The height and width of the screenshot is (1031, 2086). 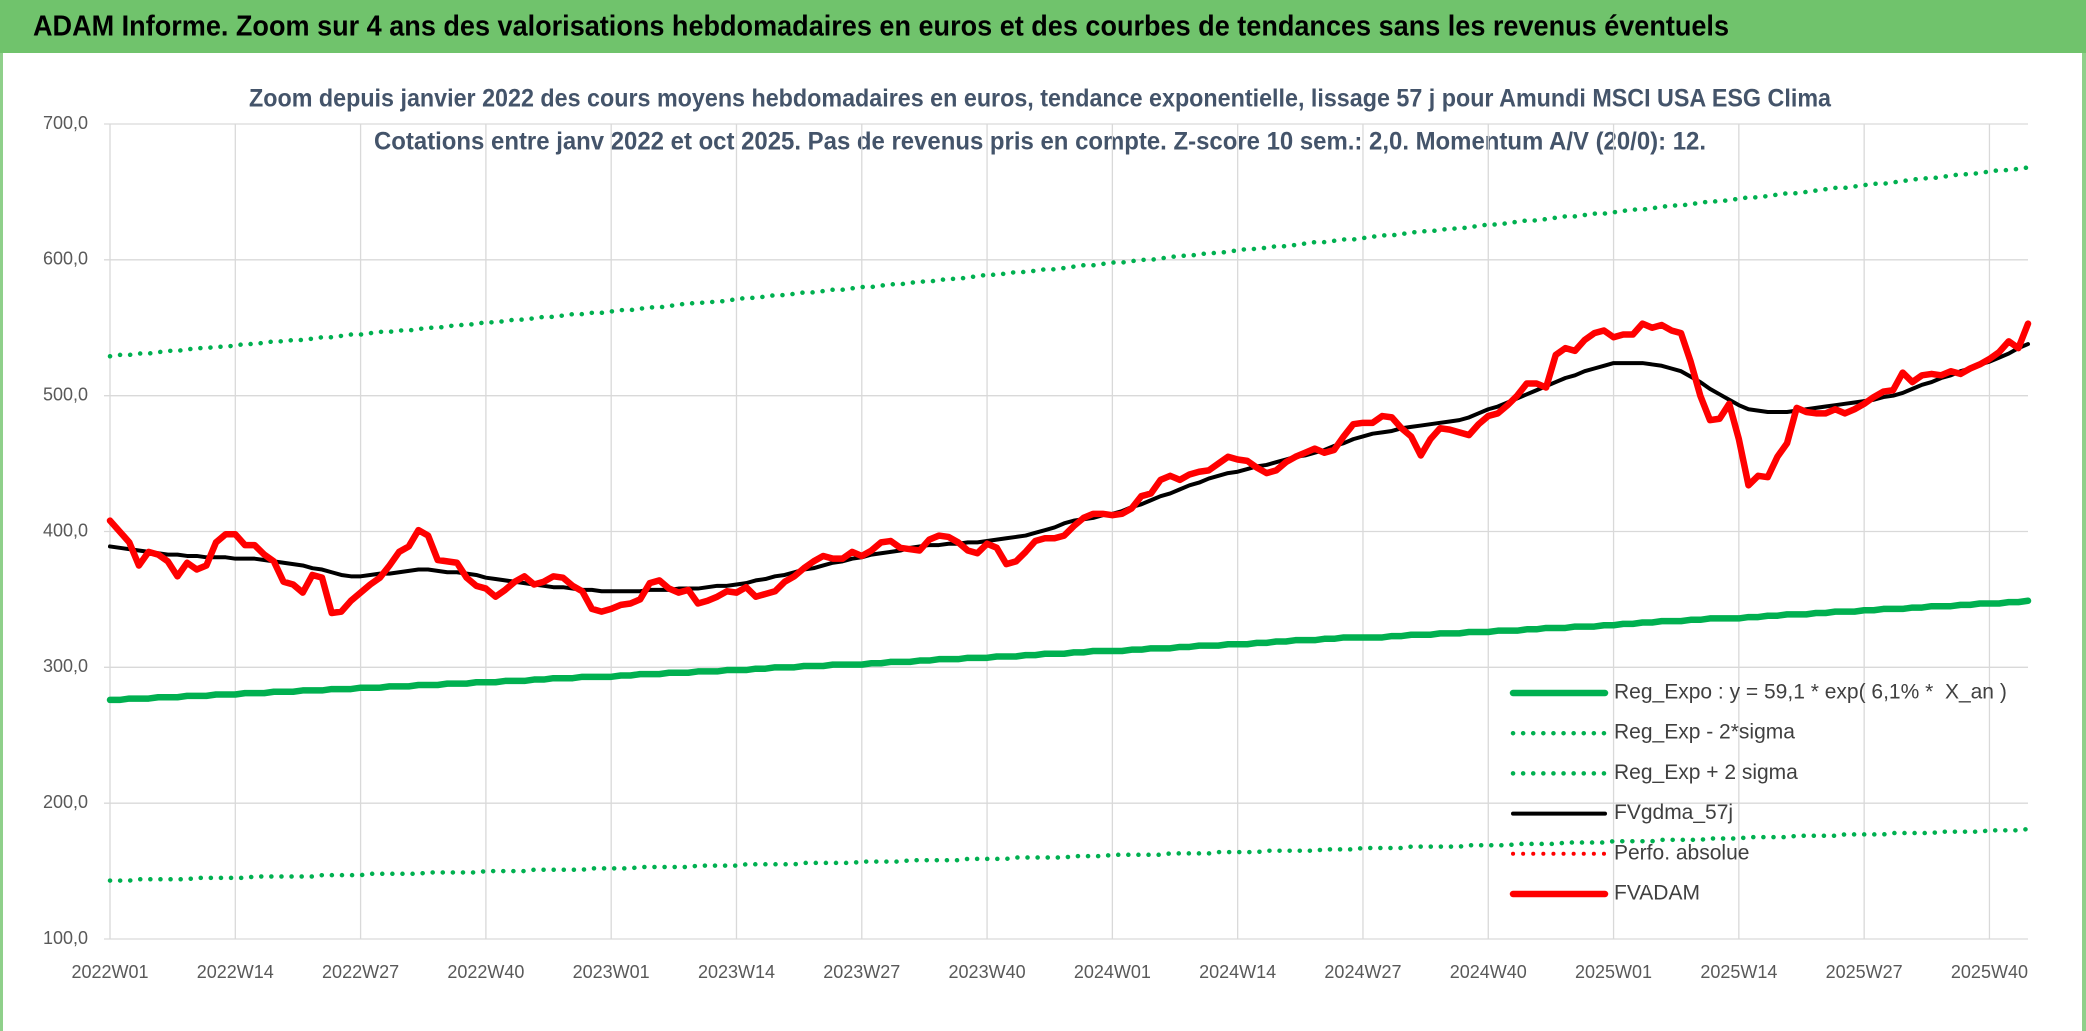 I want to click on x-tick-label: 2022W27, so click(x=360, y=972).